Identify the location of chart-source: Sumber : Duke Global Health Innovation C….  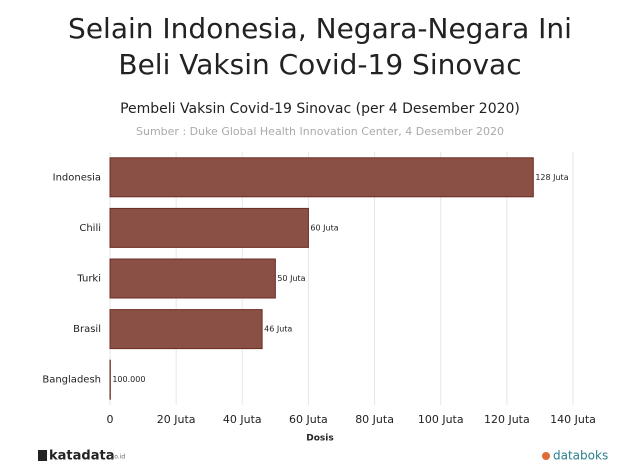
(320, 131).